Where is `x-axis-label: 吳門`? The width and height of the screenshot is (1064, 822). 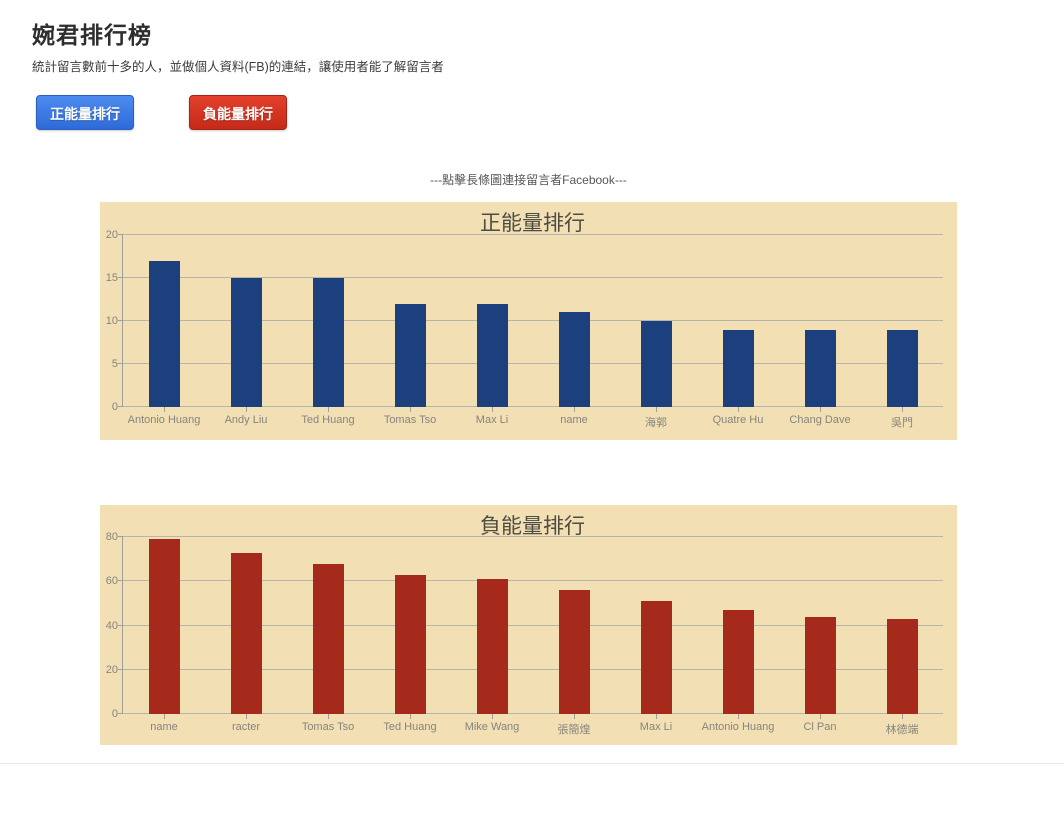 x-axis-label: 吳門 is located at coordinates (902, 423).